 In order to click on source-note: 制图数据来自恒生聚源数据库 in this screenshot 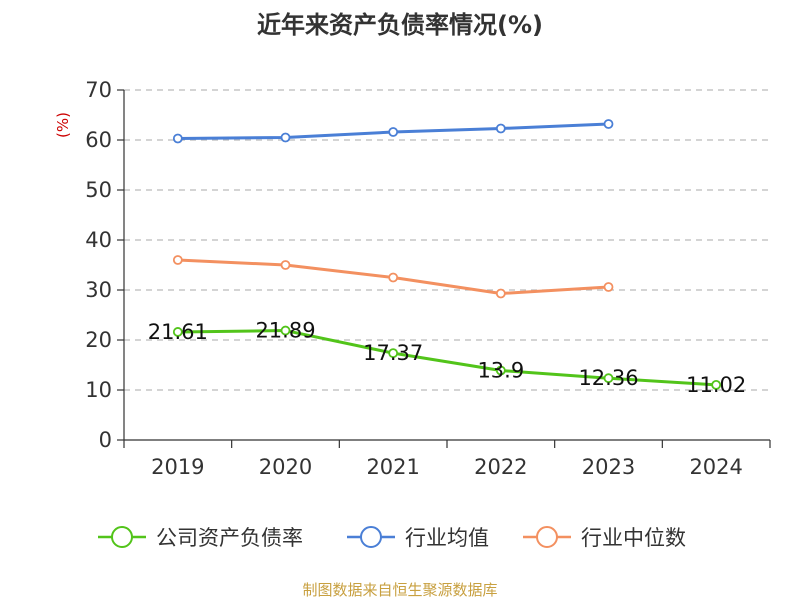, I will do `click(399, 590)`.